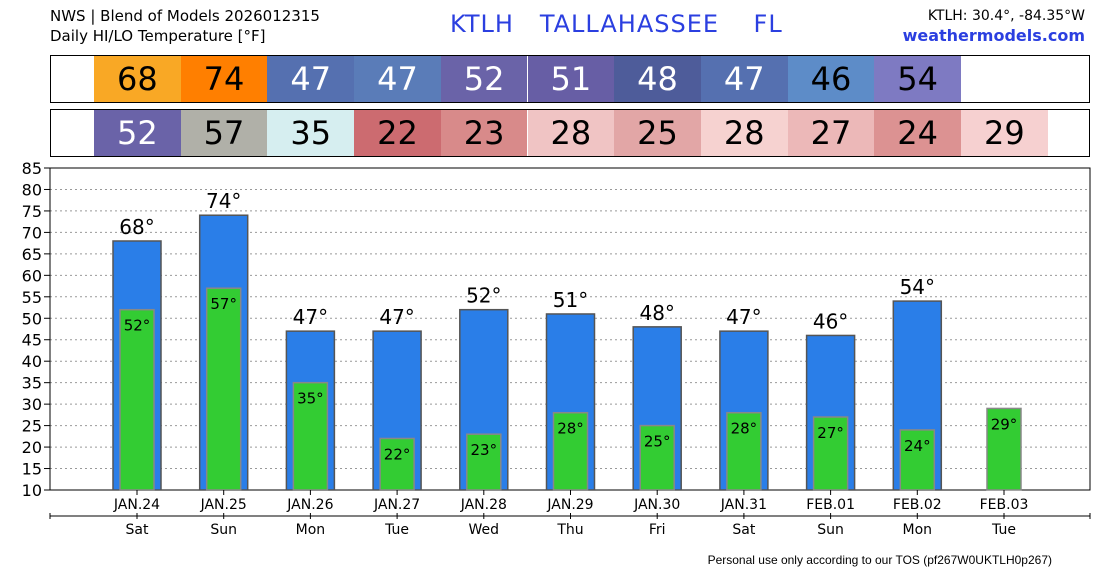 This screenshot has width=1100, height=570. What do you see at coordinates (616, 24) in the screenshot?
I see `station-title: KTLH TALLAHASSEE FL` at bounding box center [616, 24].